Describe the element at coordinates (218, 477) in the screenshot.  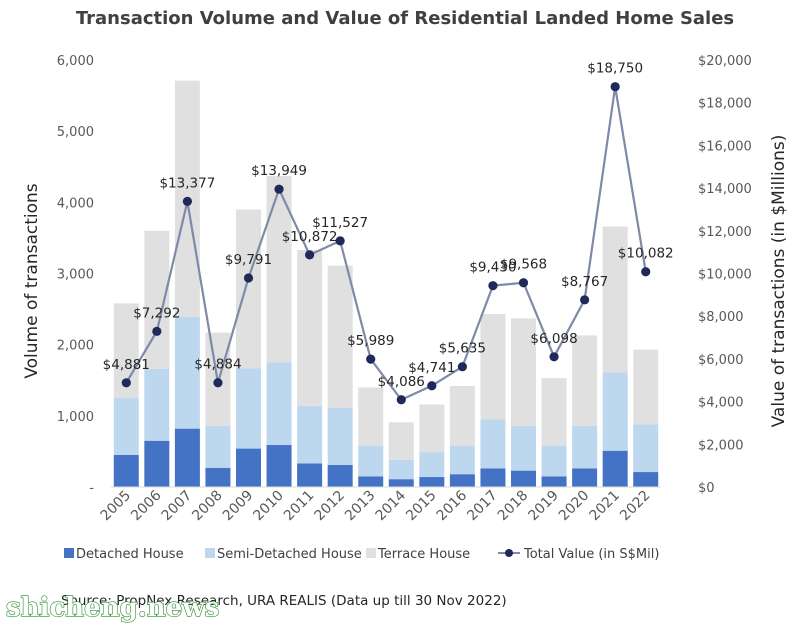
I see `bar-detached-house2008` at that location.